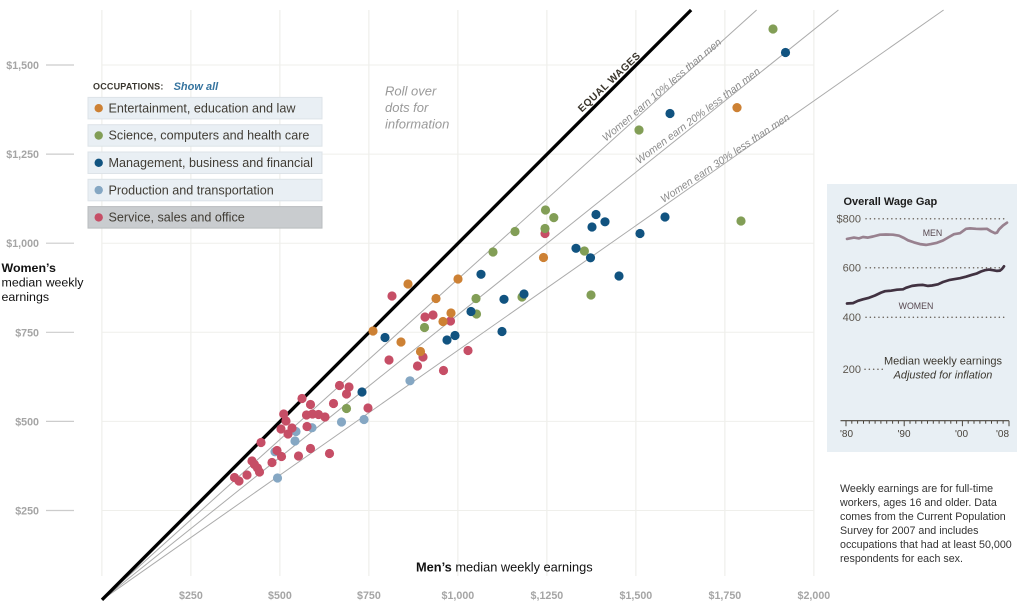 This screenshot has width=1024, height=607. What do you see at coordinates (943, 376) in the screenshot?
I see `svg-text: Adjusted for inflation` at bounding box center [943, 376].